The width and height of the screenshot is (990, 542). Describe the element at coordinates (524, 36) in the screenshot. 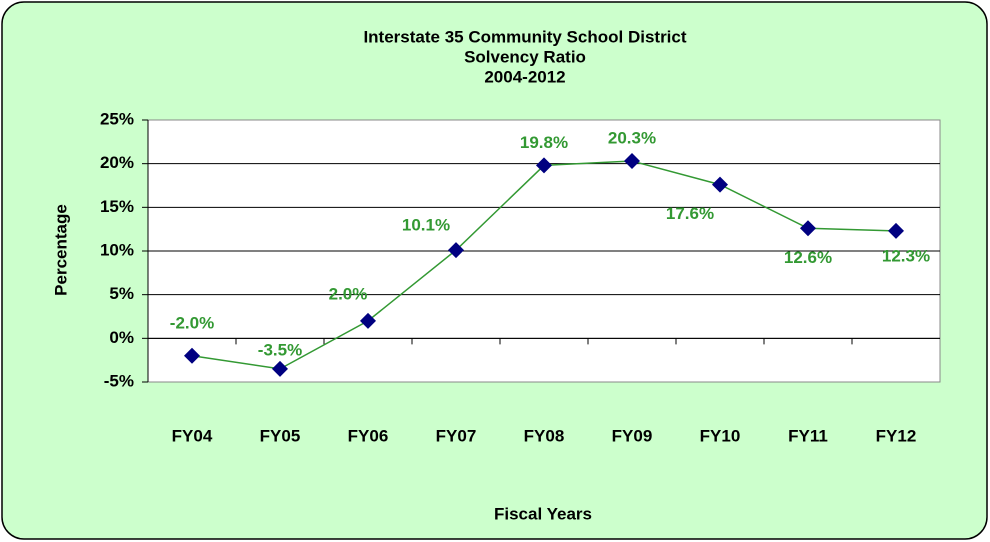

I see `chart-title: Interstate 35 Community School District` at that location.